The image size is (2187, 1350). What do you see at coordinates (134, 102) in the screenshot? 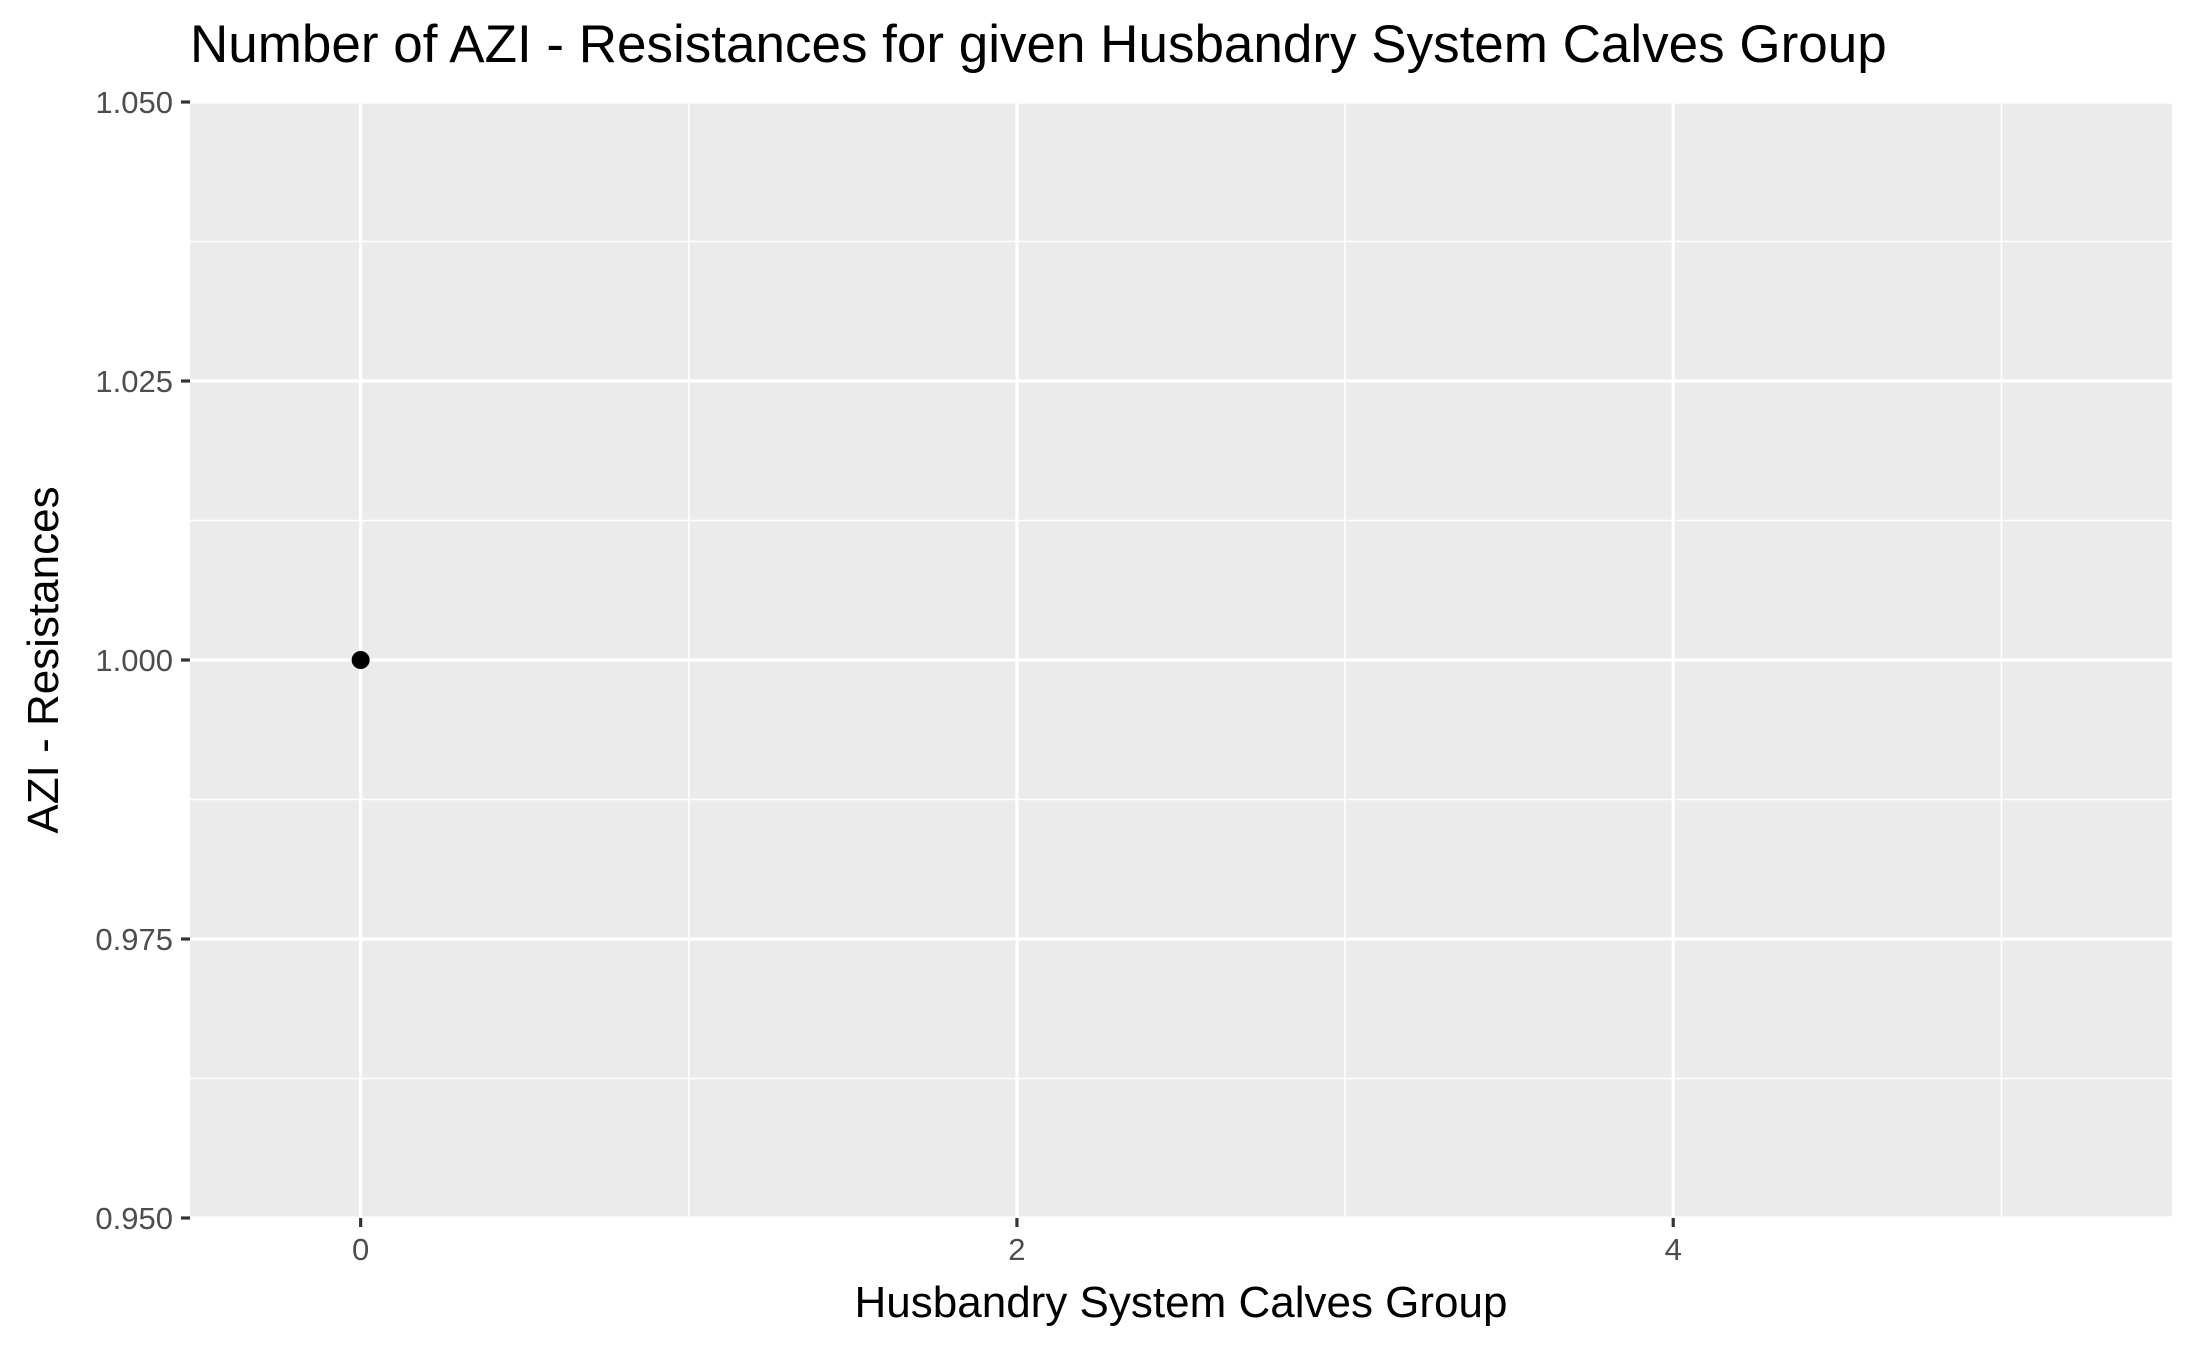
I see `y-tick-label: 1.050` at bounding box center [134, 102].